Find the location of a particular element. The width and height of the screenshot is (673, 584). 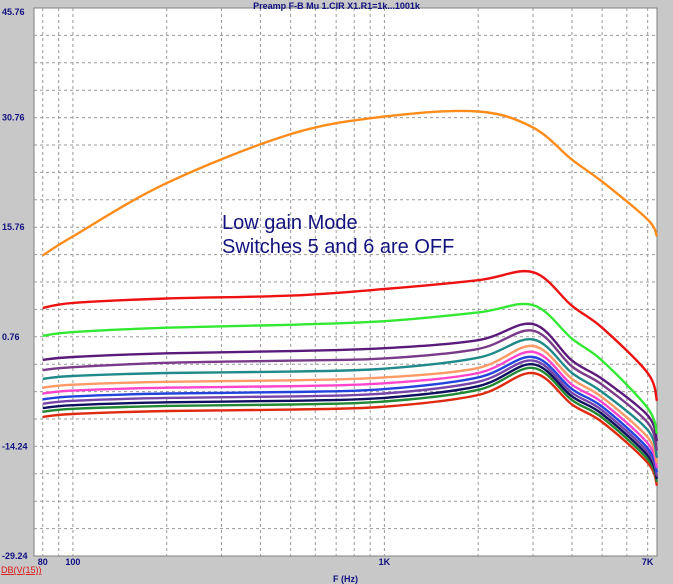

x-tick-label: 7K is located at coordinates (648, 562).